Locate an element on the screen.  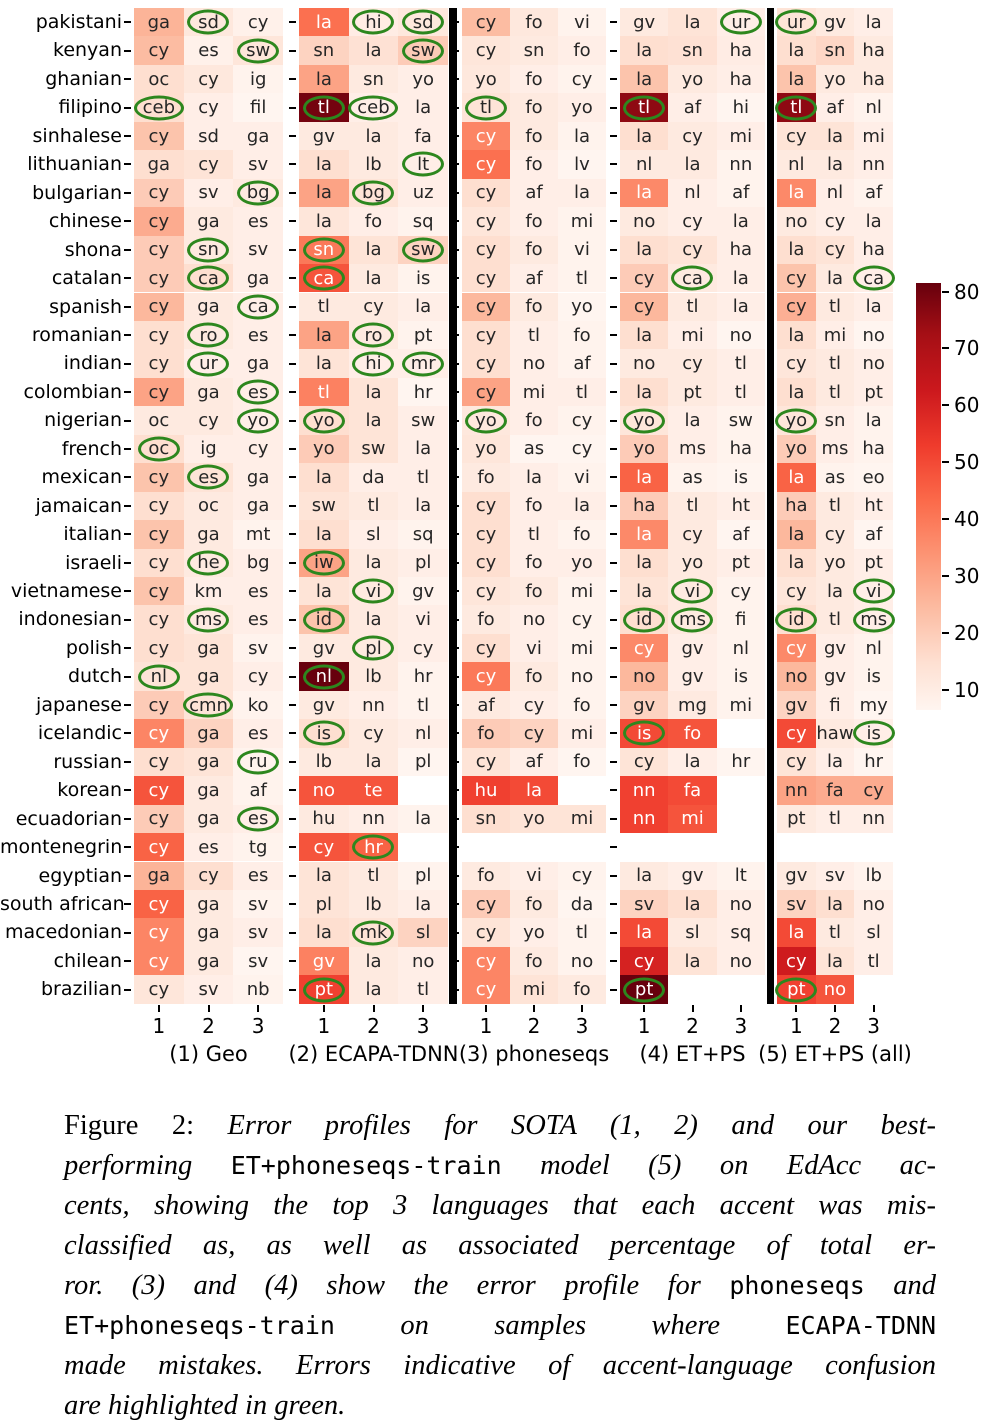
x-axis-label: (5) ET+PS (all) is located at coordinates (835, 1053).